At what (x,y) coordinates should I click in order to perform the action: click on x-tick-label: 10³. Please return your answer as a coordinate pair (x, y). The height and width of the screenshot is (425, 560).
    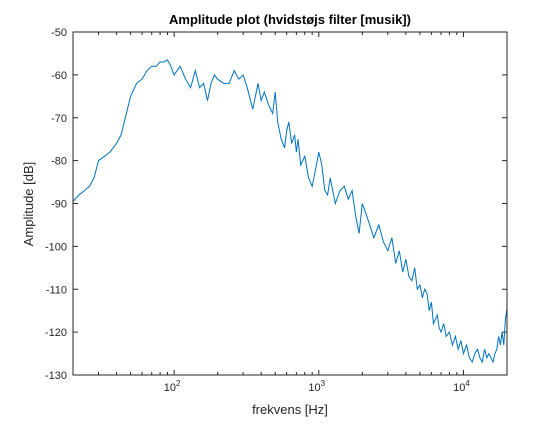
    Looking at the image, I should click on (316, 386).